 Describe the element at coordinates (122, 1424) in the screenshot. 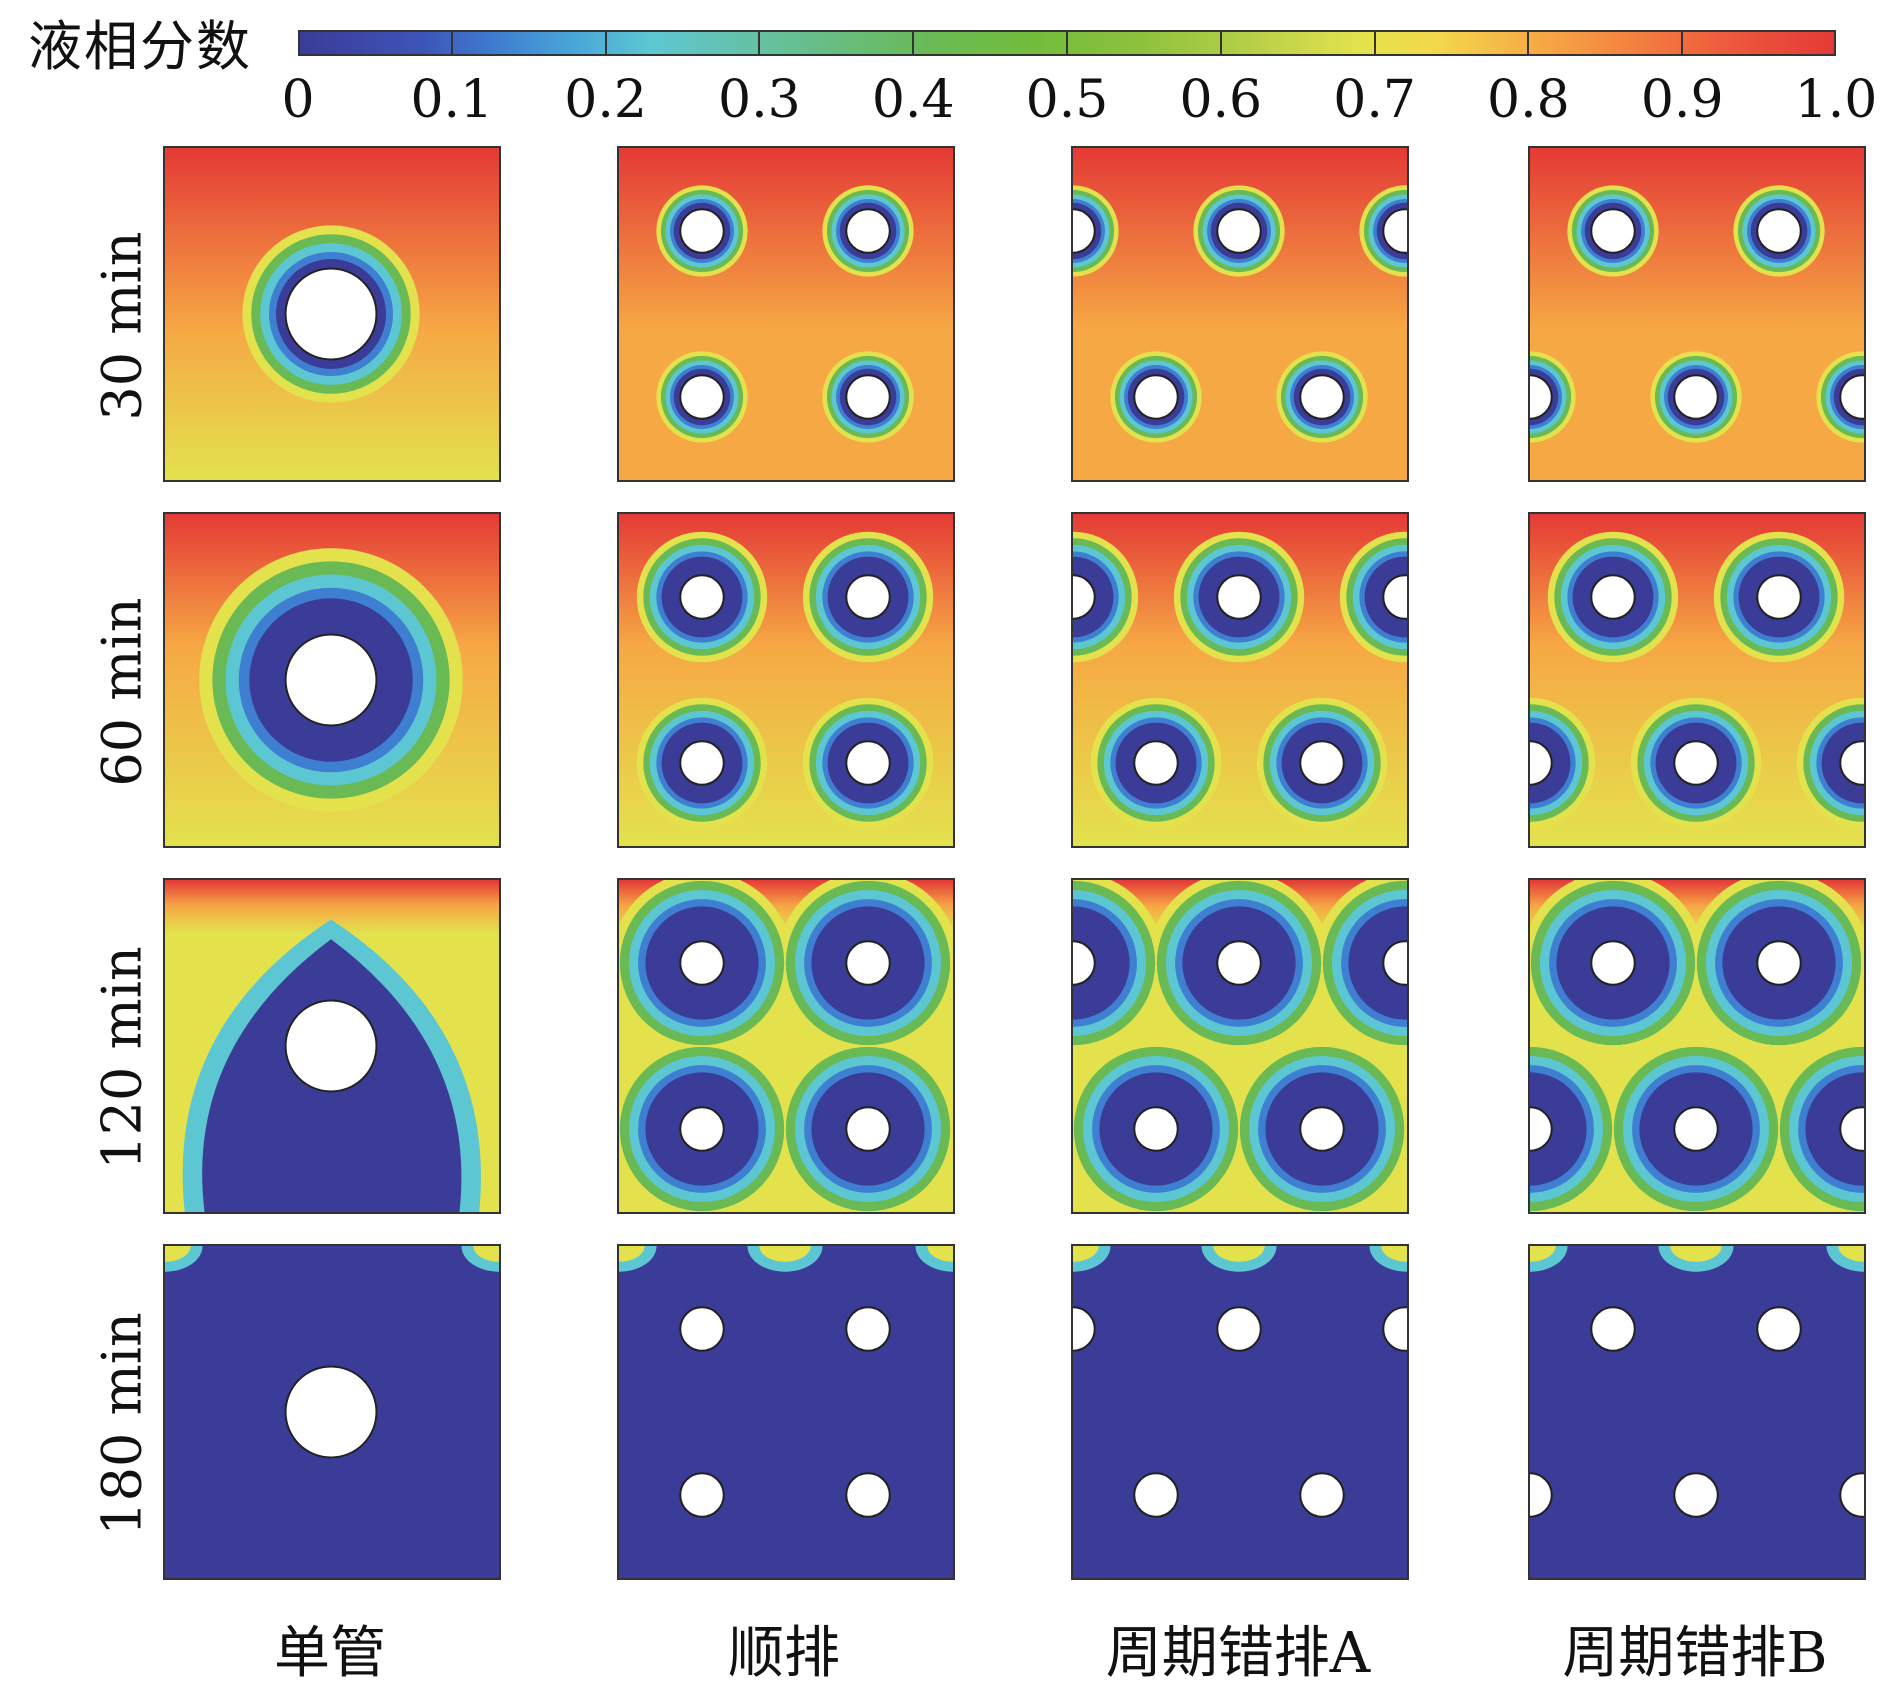

I see `row-label-180min: 180 min` at that location.